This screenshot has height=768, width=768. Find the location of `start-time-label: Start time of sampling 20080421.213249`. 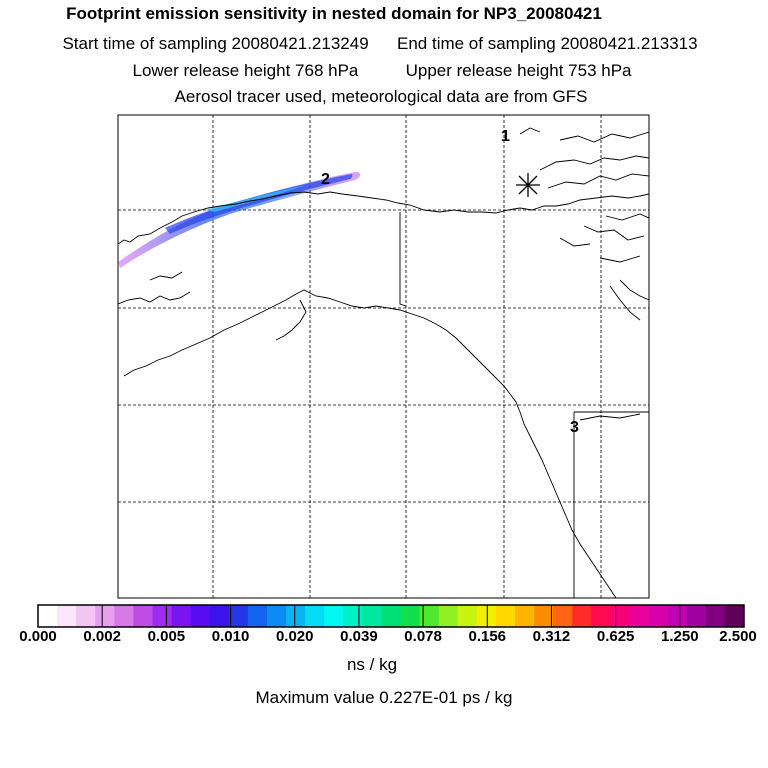

start-time-label: Start time of sampling 20080421.213249 is located at coordinates (215, 43).